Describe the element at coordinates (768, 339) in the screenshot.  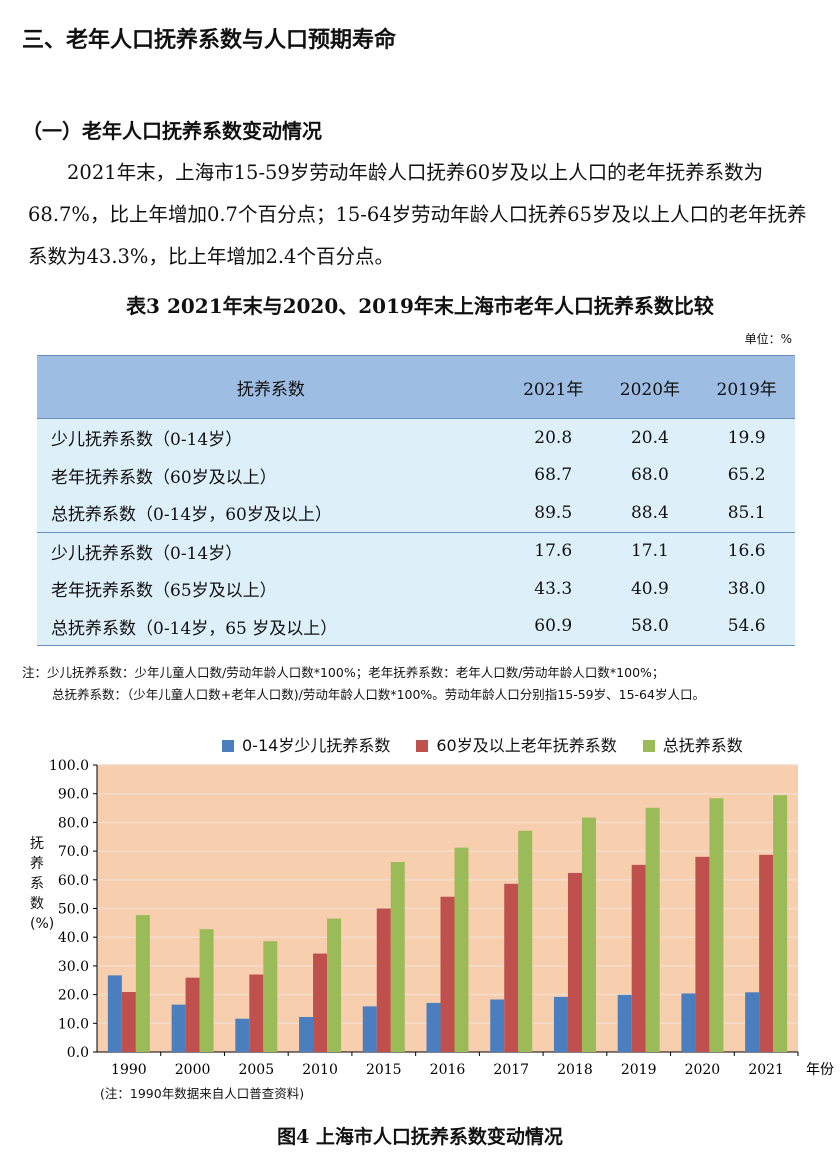
I see `table-unit: 单位：%` at that location.